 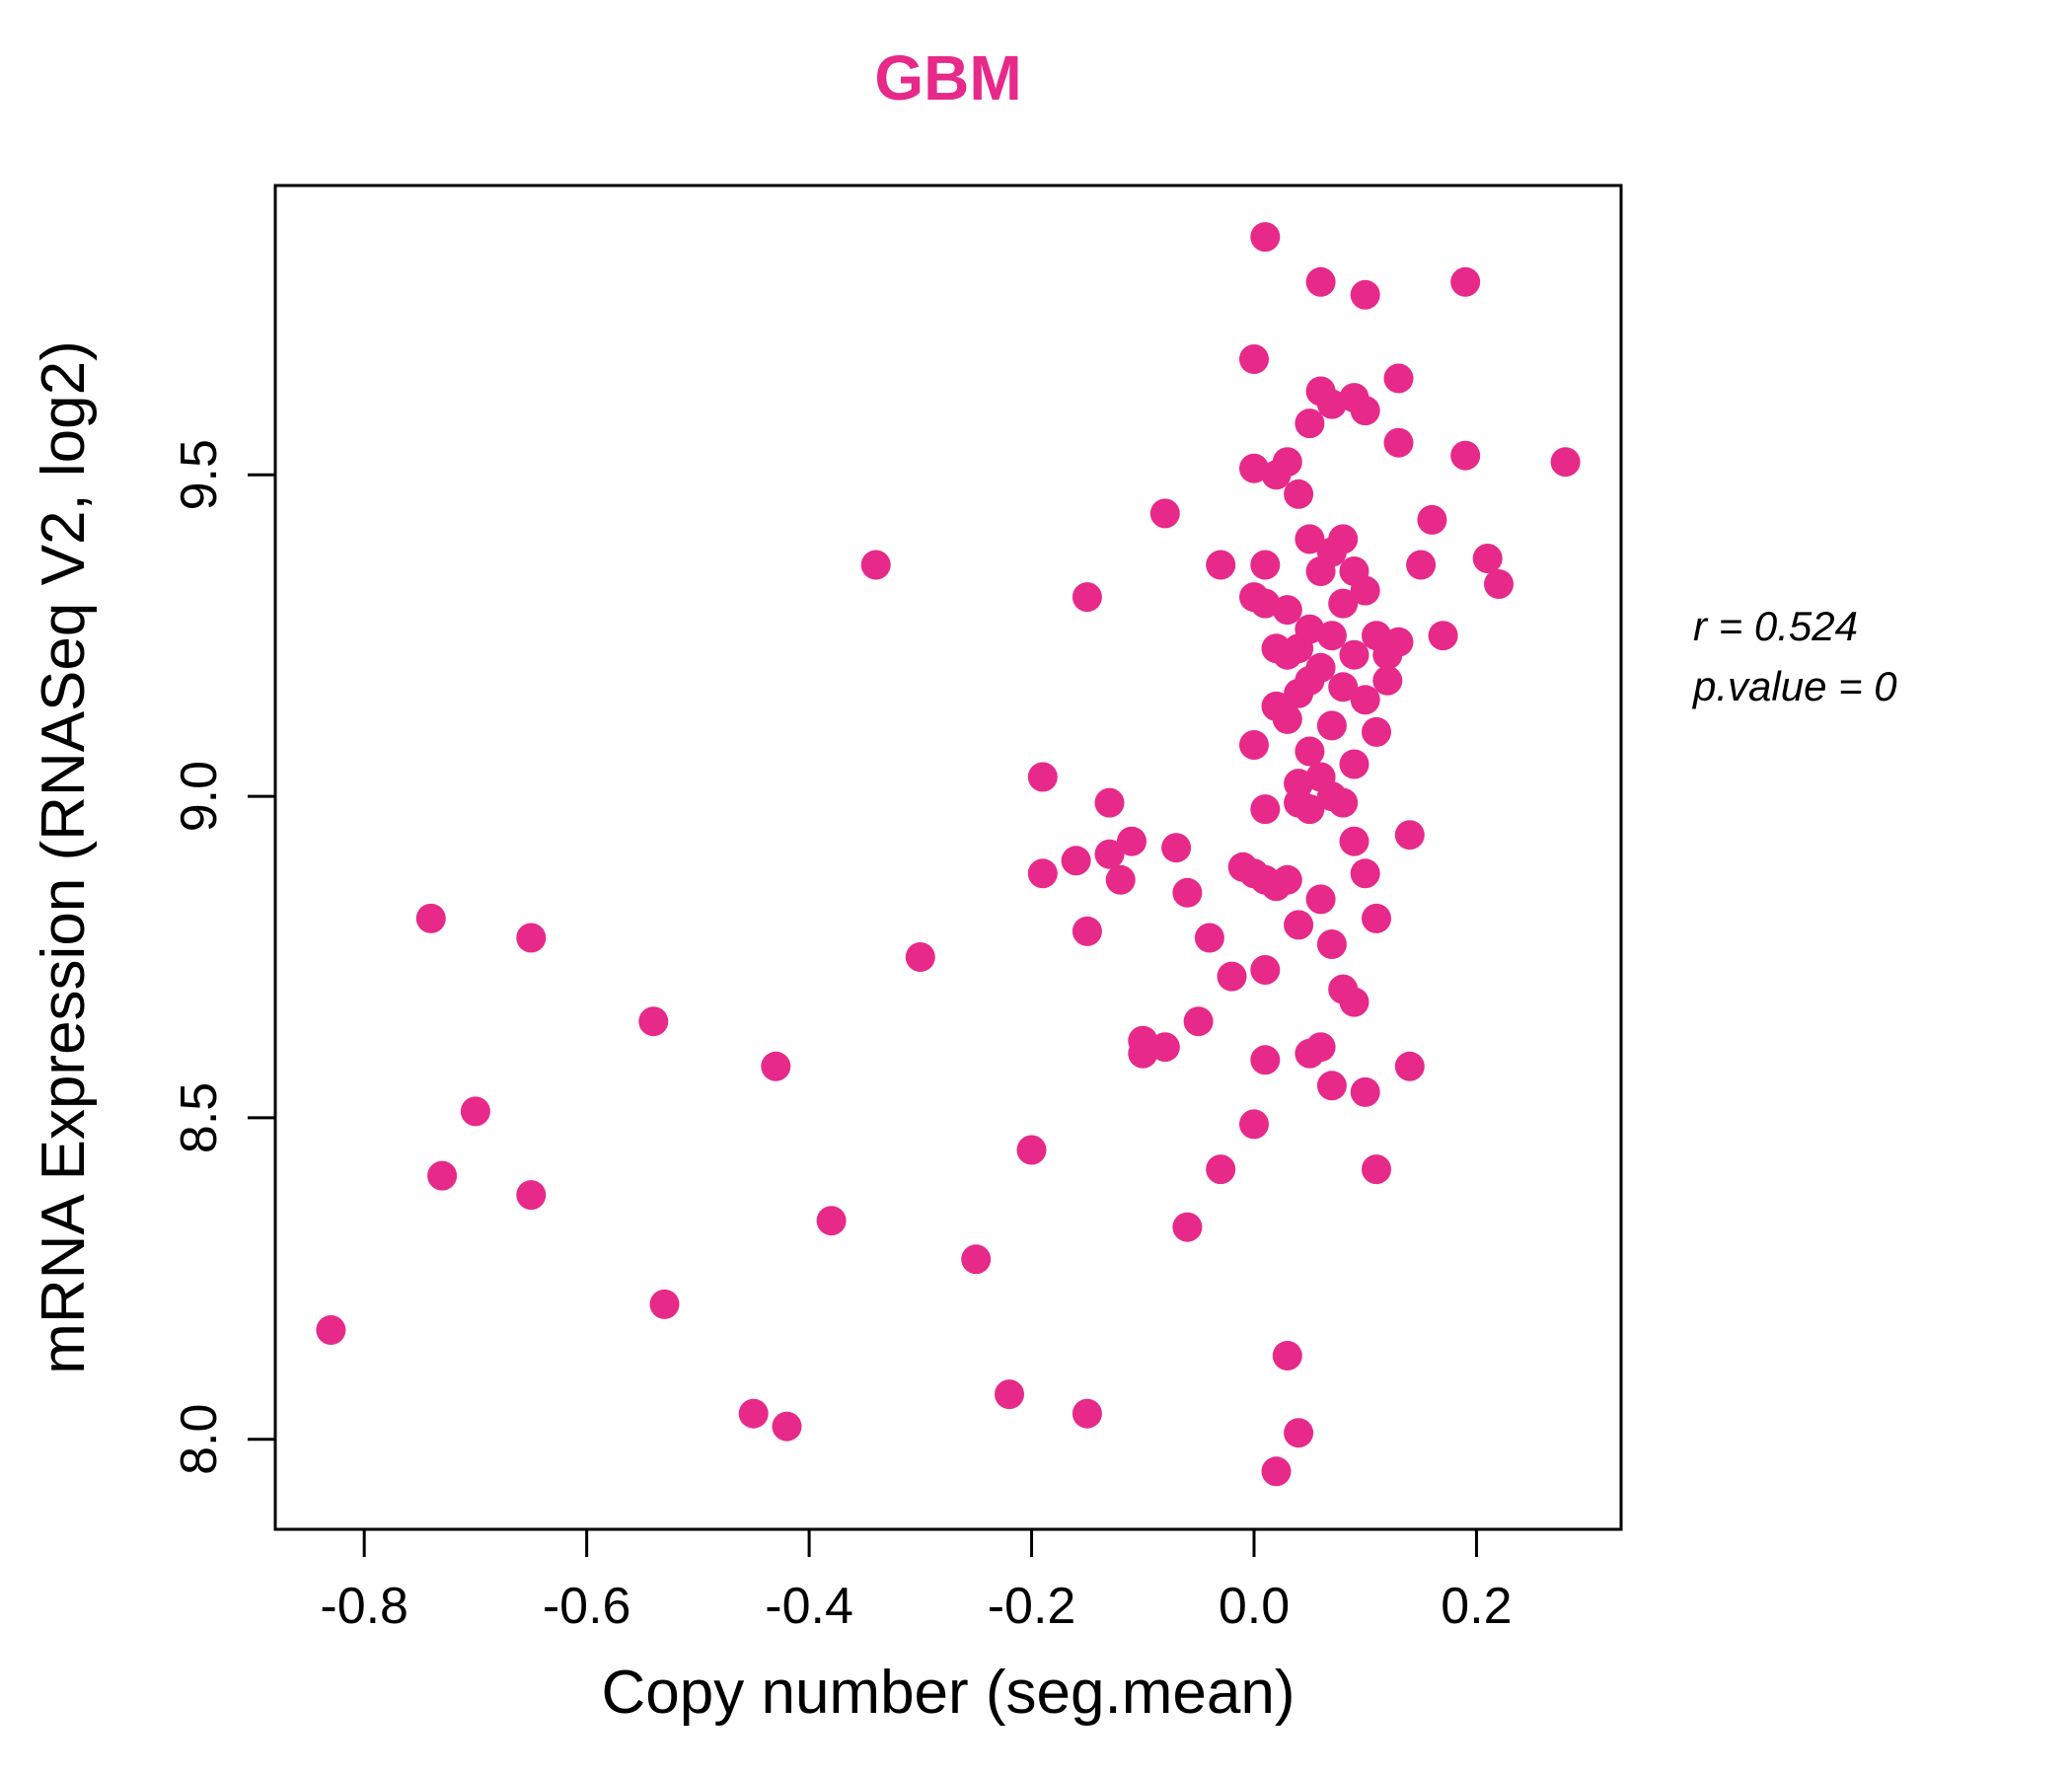 I want to click on r-value-text: r = 0.524, so click(x=1776, y=626).